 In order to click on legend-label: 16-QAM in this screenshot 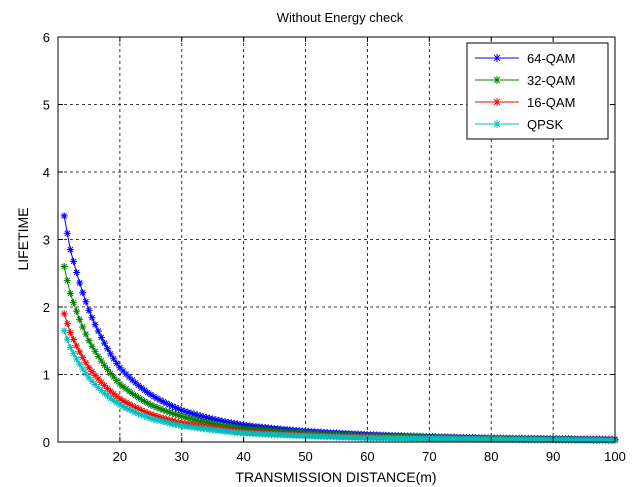, I will do `click(551, 102)`.